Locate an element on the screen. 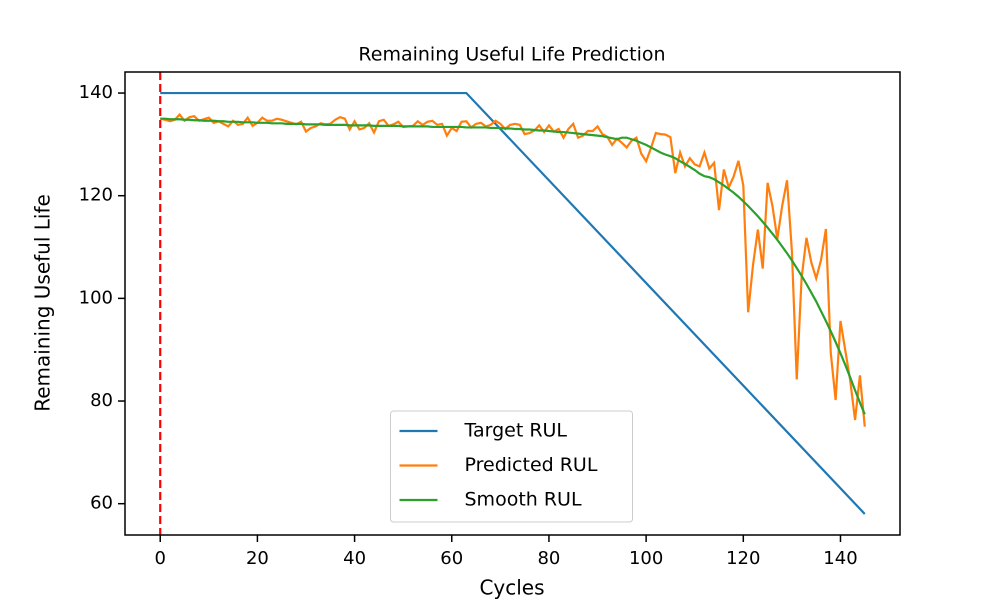 Image resolution: width=1000 pixels, height=600 pixels. y-tick-label: 140 is located at coordinates (96, 92).